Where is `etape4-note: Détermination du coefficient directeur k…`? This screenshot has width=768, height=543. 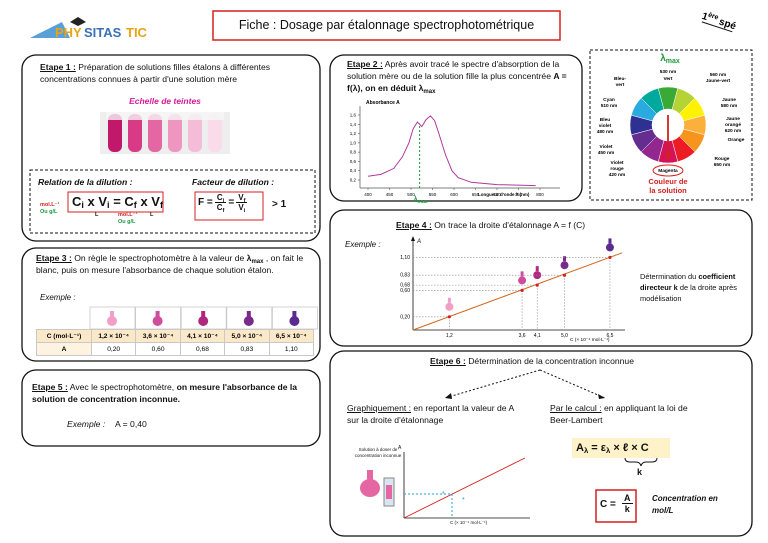
etape4-note: Détermination du coefficient directeur k… is located at coordinates (690, 287).